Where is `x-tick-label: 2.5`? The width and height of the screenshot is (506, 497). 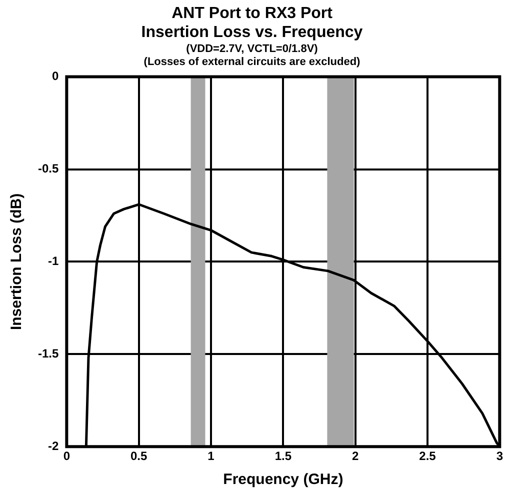
x-tick-label: 2.5 is located at coordinates (427, 456).